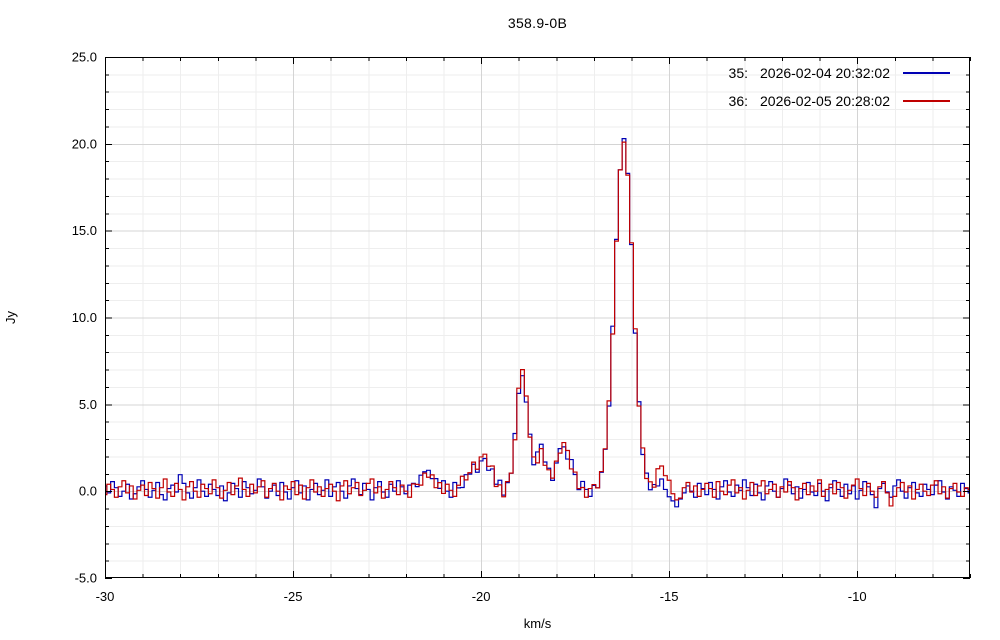 This screenshot has height=640, width=1000. Describe the element at coordinates (84, 143) in the screenshot. I see `y-tick-label: 20.0` at that location.